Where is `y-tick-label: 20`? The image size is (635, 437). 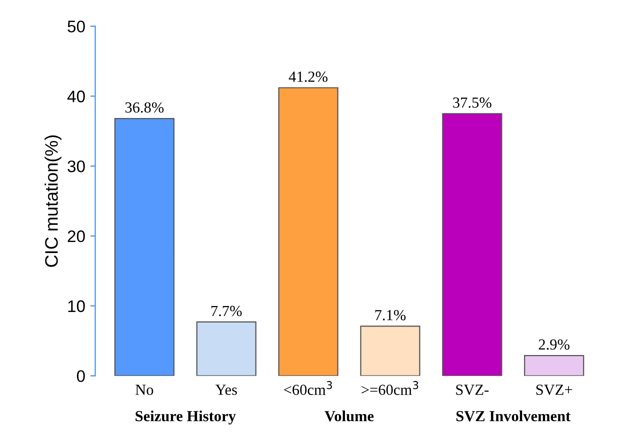
y-tick-label: 20 is located at coordinates (76, 236).